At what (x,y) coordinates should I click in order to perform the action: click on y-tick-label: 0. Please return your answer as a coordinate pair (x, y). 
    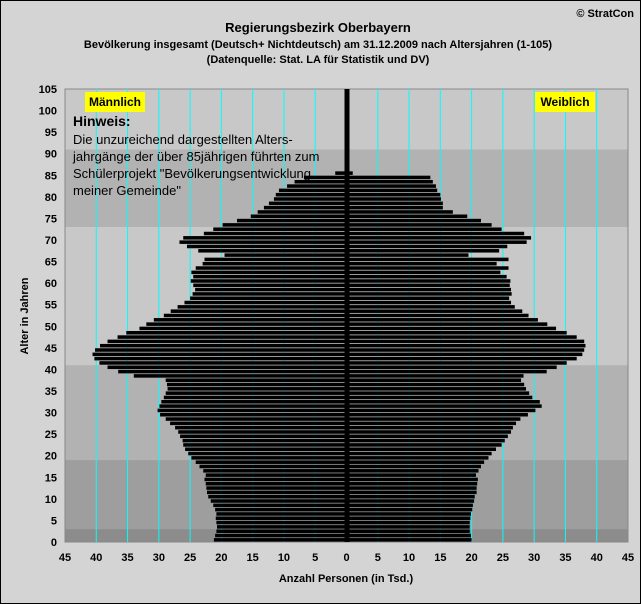
    Looking at the image, I should click on (54, 543).